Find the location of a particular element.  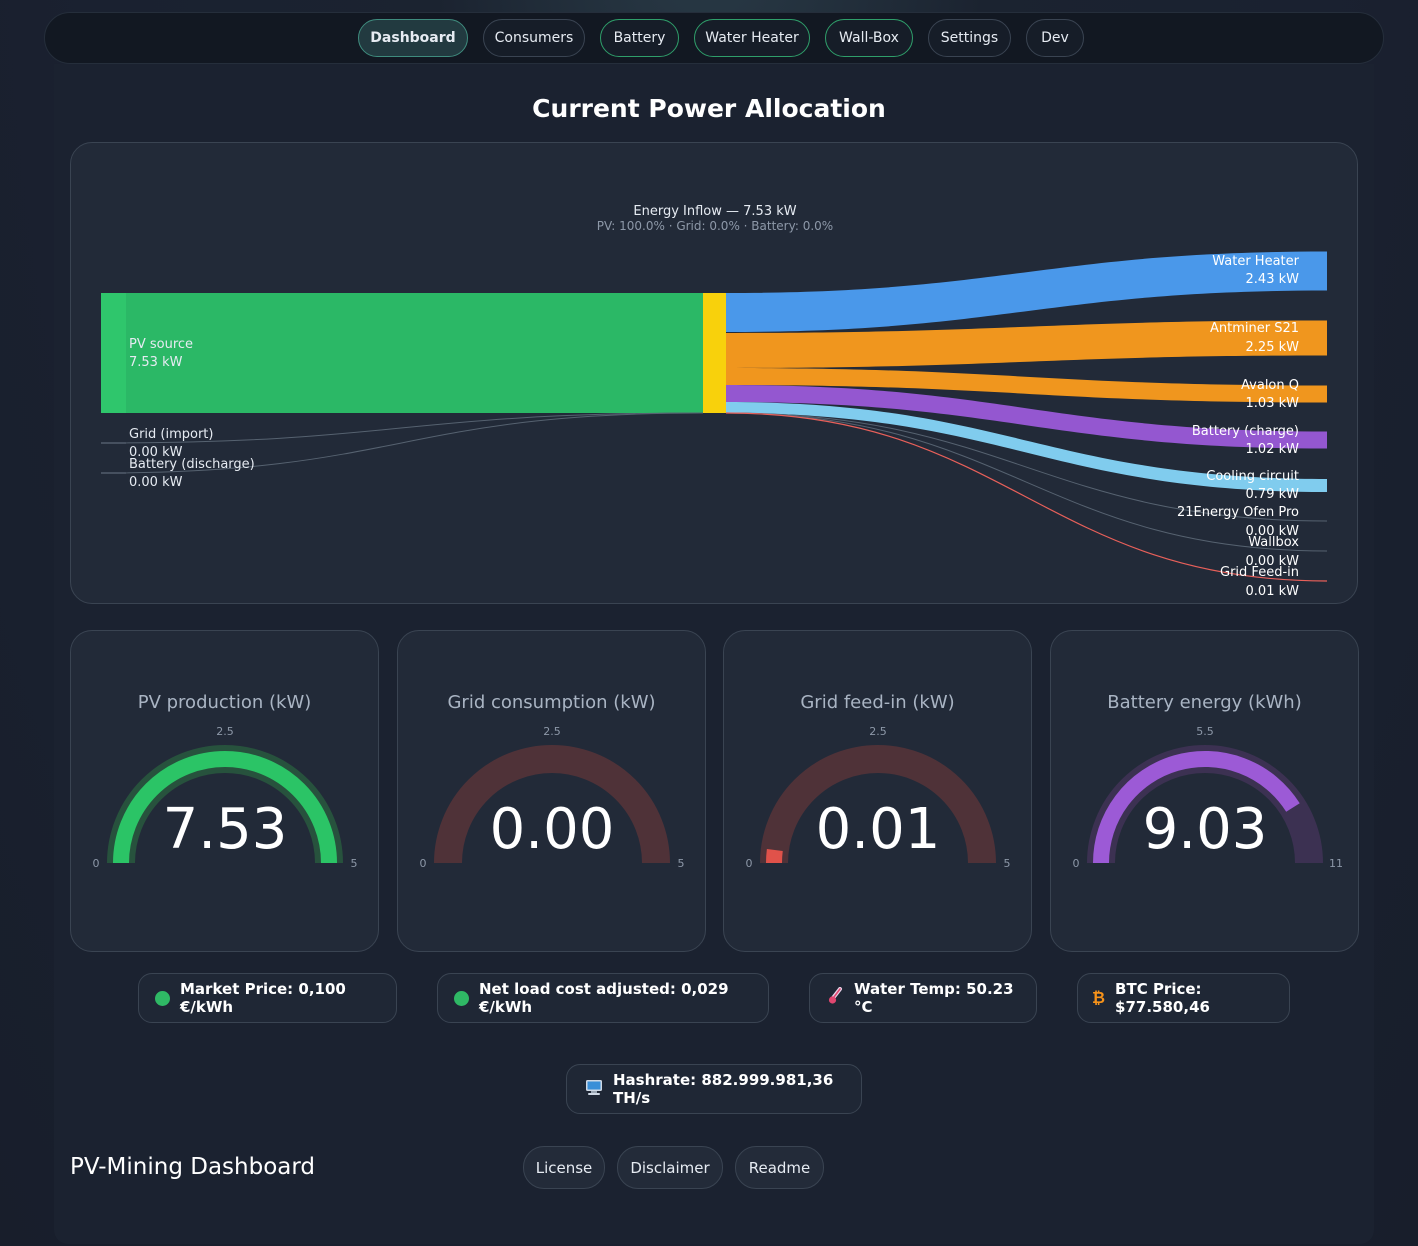

sankey-label-battery-charge: Battery (charge) is located at coordinates (1245, 431).